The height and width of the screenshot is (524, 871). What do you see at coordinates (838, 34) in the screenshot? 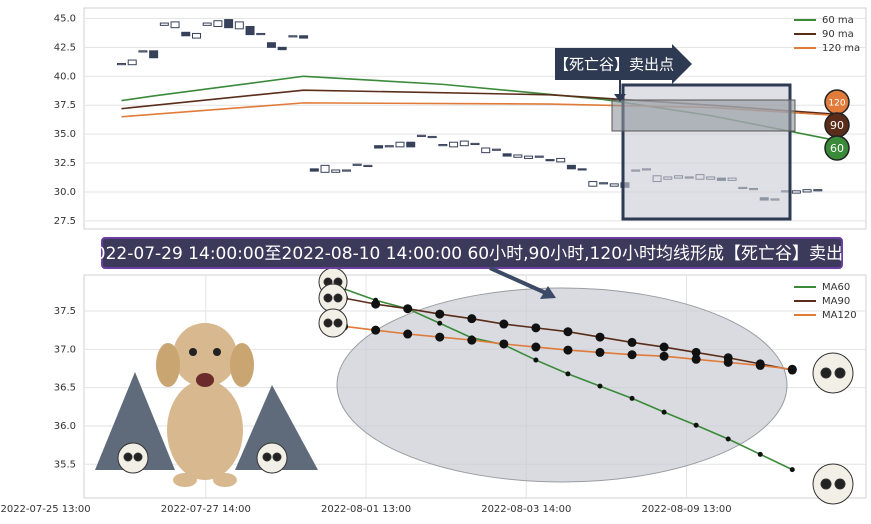
I see `legend-label: 90 ma` at bounding box center [838, 34].